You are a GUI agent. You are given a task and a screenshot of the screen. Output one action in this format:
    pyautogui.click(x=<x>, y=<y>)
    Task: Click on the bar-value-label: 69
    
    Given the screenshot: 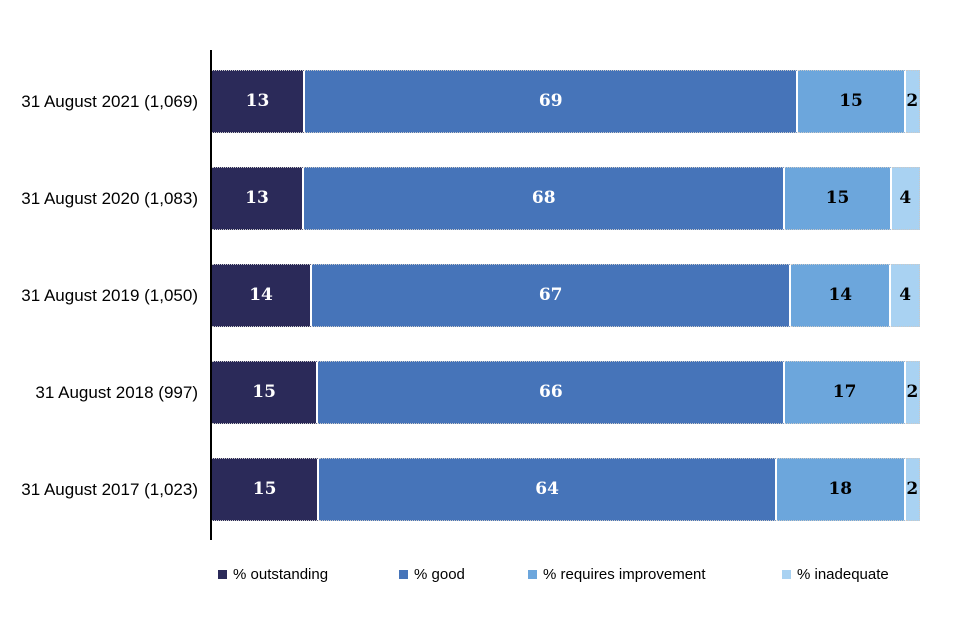 What is the action you would take?
    pyautogui.click(x=550, y=101)
    